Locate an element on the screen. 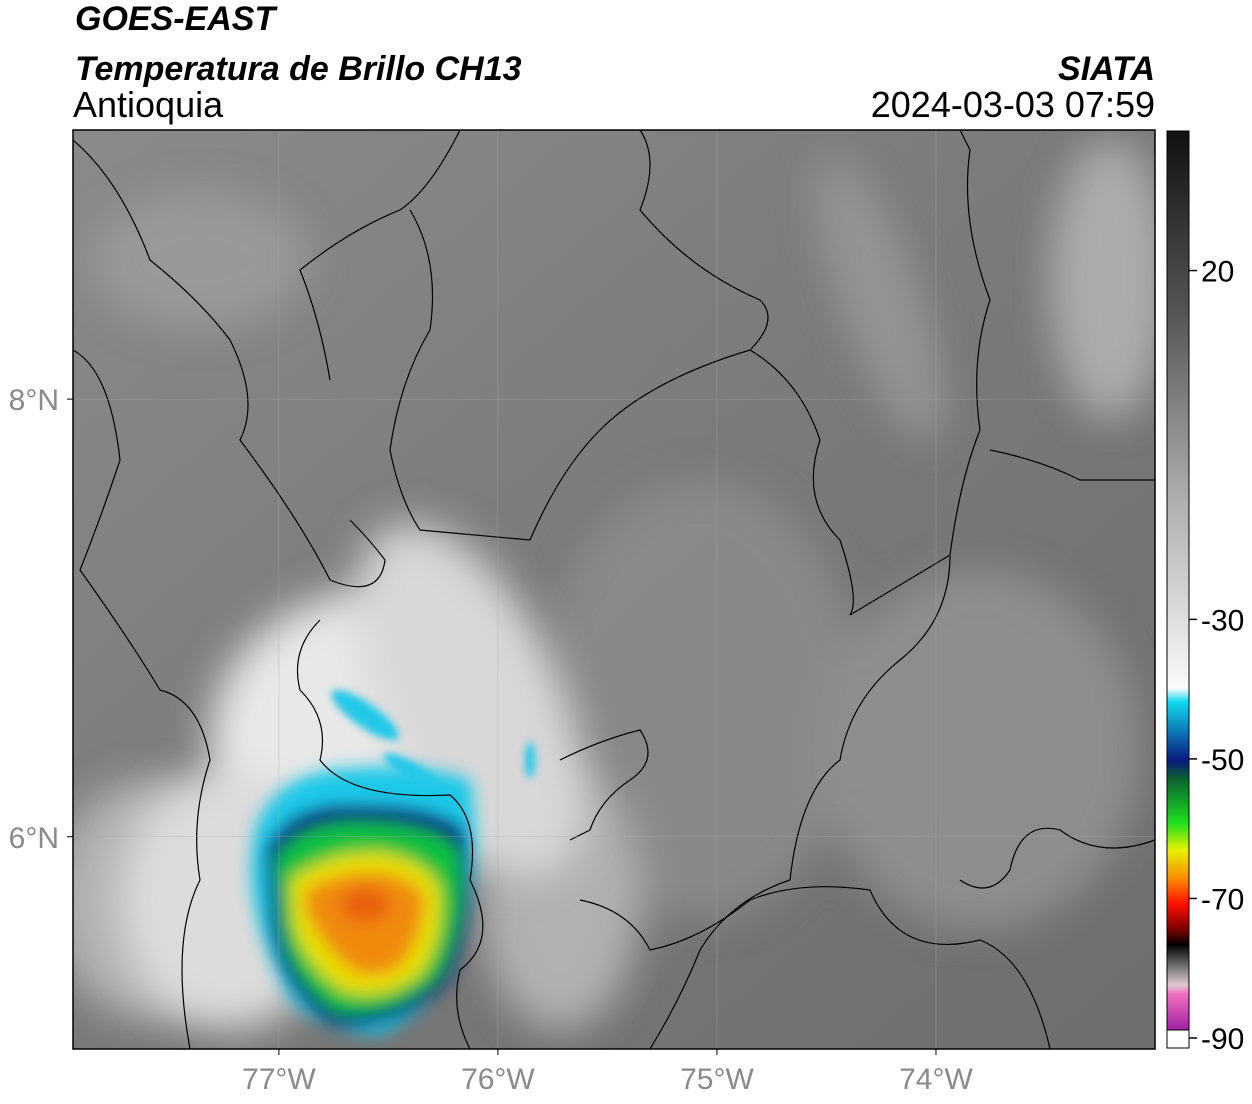 This screenshot has height=1104, width=1252. colorbar-label: 20 is located at coordinates (1217, 272).